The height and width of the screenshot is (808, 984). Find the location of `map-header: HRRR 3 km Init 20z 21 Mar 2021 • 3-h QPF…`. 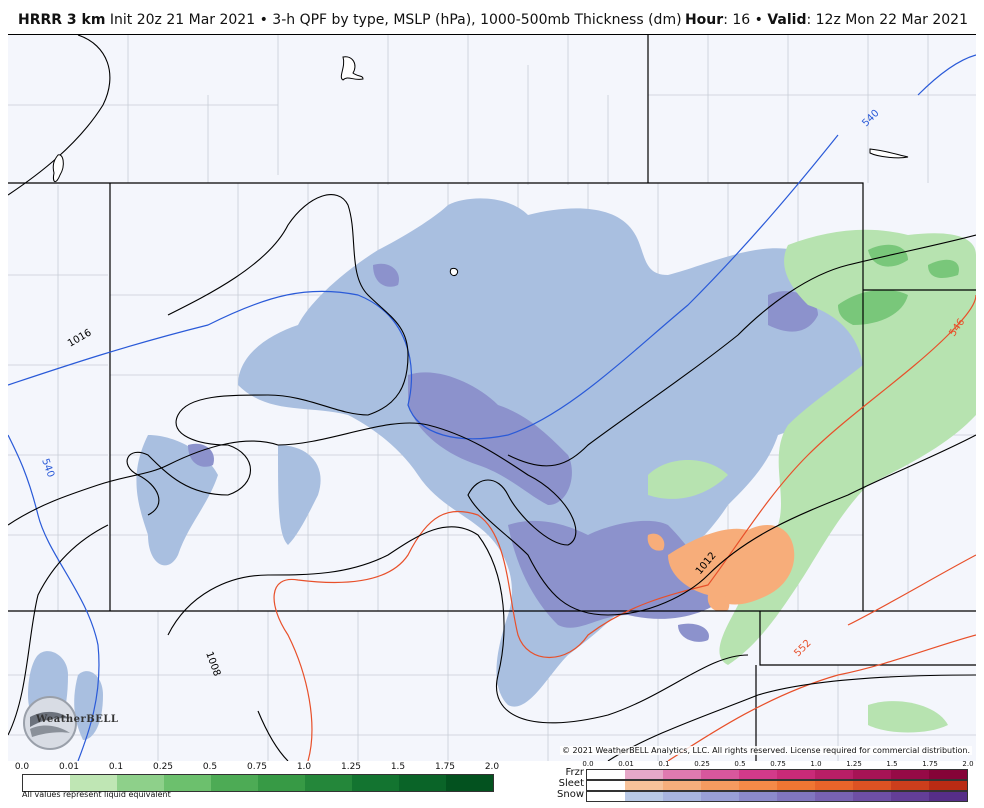

map-header: HRRR 3 km Init 20z 21 Mar 2021 • 3-h QPF… is located at coordinates (492, 17).